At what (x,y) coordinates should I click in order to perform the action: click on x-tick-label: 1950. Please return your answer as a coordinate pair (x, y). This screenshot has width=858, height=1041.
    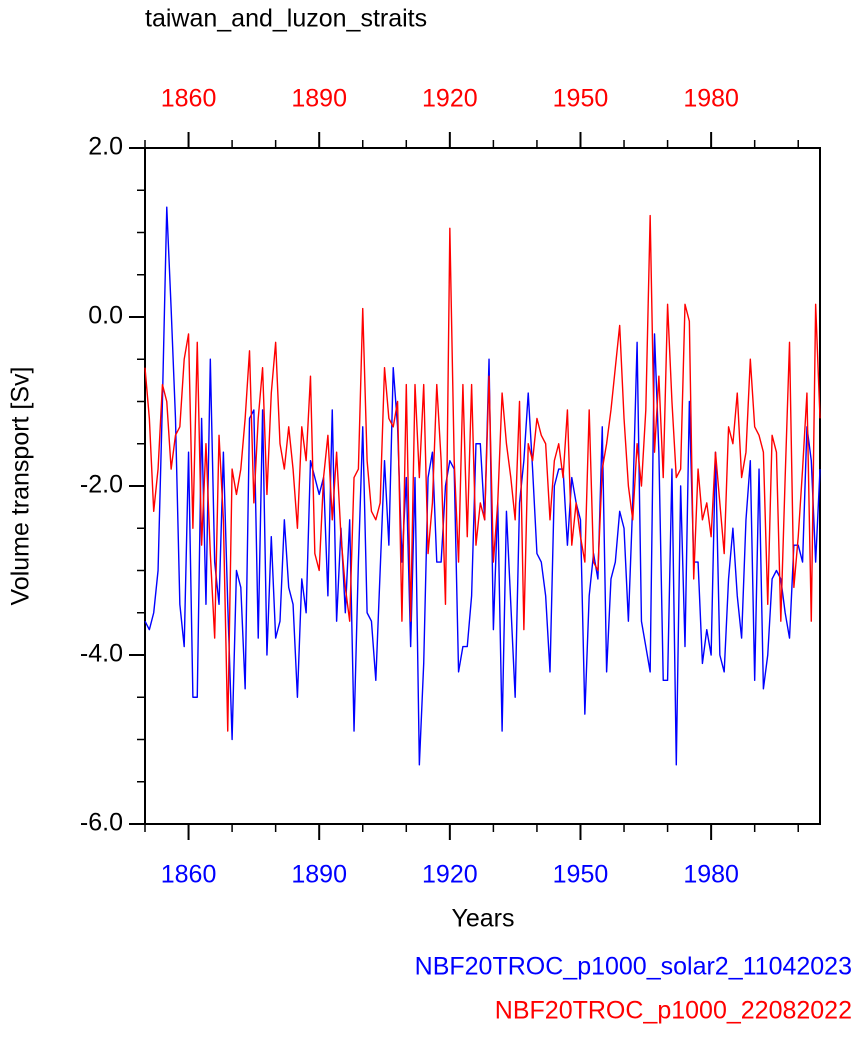
    Looking at the image, I should click on (581, 875).